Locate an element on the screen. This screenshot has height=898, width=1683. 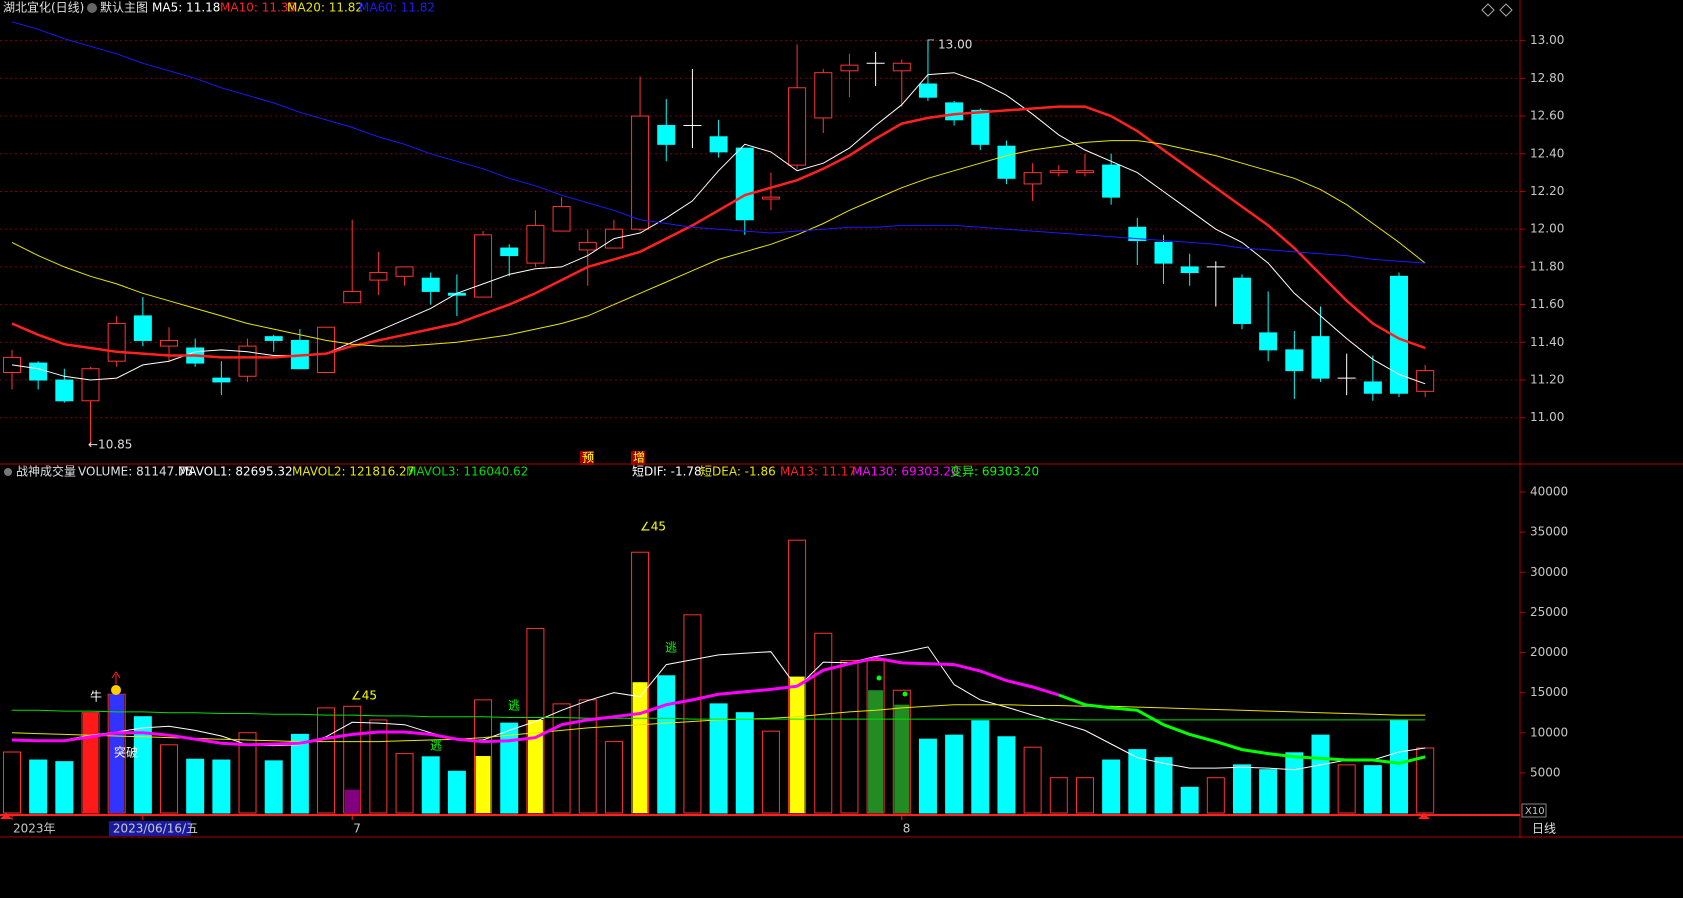
badge is located at coordinates (1534, 810).